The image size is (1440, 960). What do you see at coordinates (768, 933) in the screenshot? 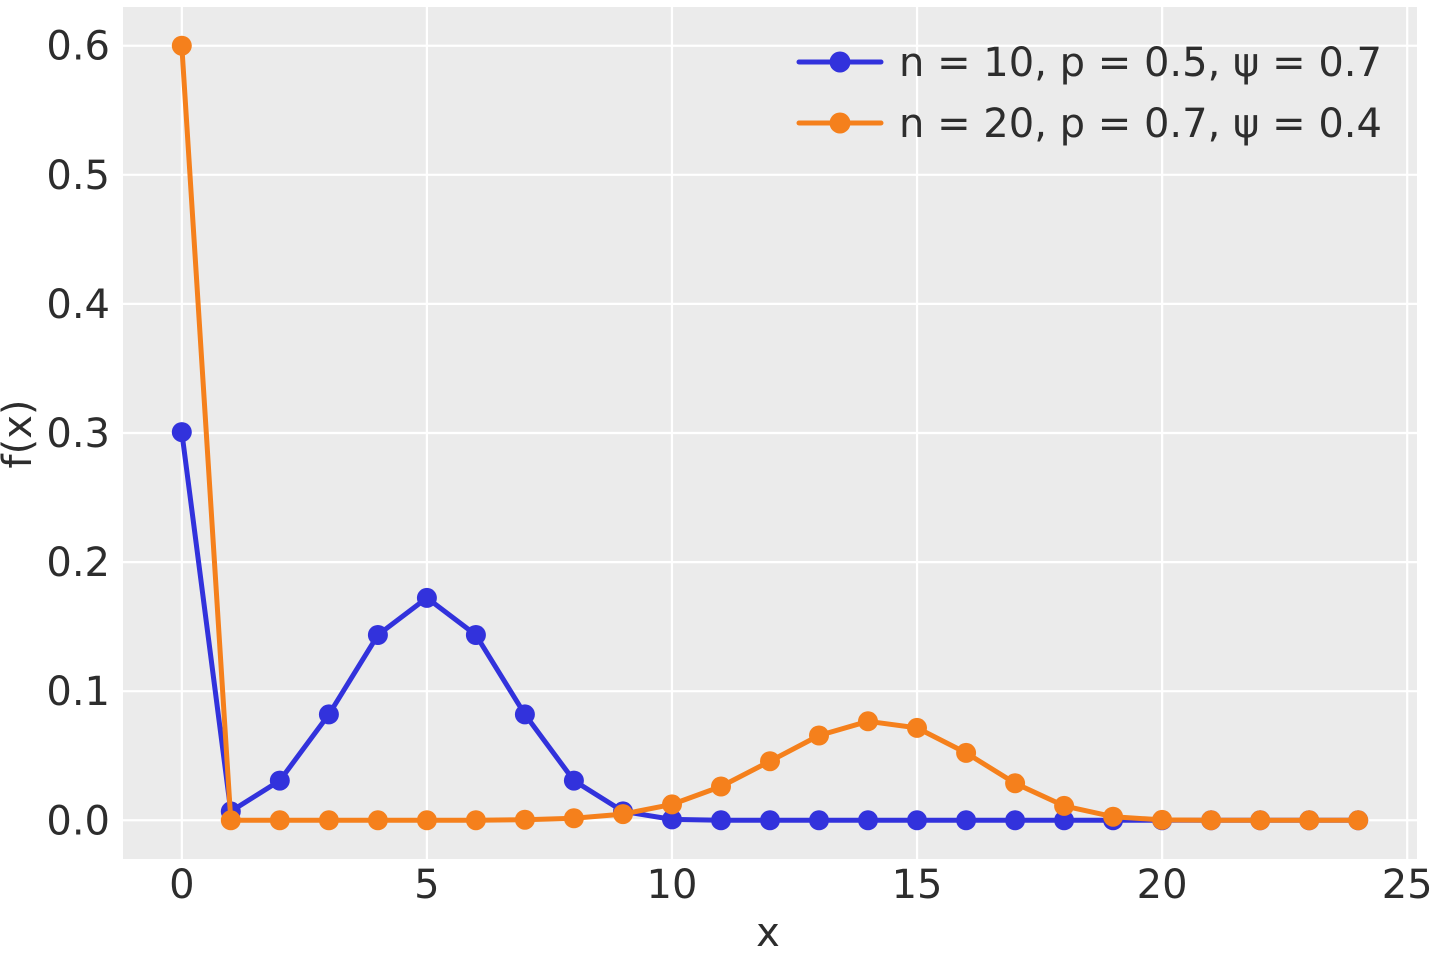
I see `x-axis-label: x` at bounding box center [768, 933].